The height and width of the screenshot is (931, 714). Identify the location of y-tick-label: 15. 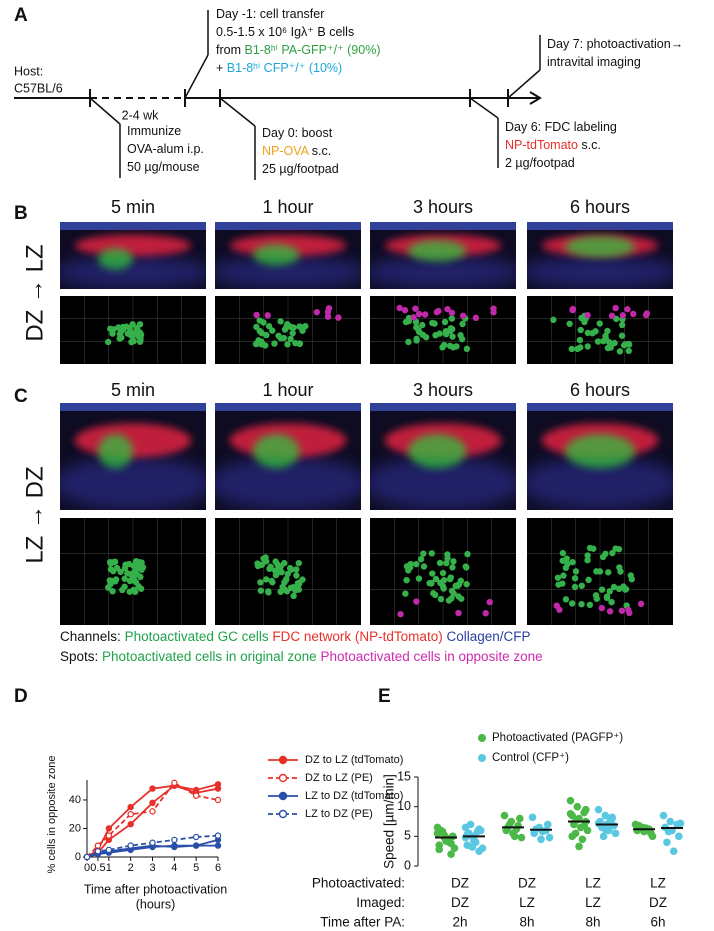
(404, 776).